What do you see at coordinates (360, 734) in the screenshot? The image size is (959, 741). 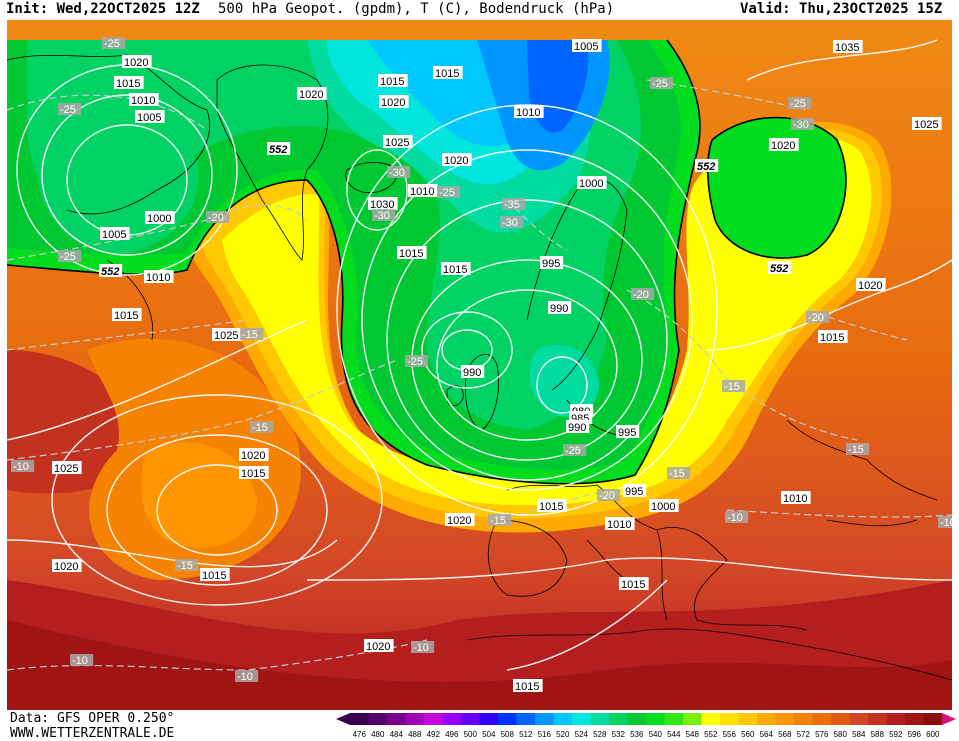 I see `legend-value: 476` at bounding box center [360, 734].